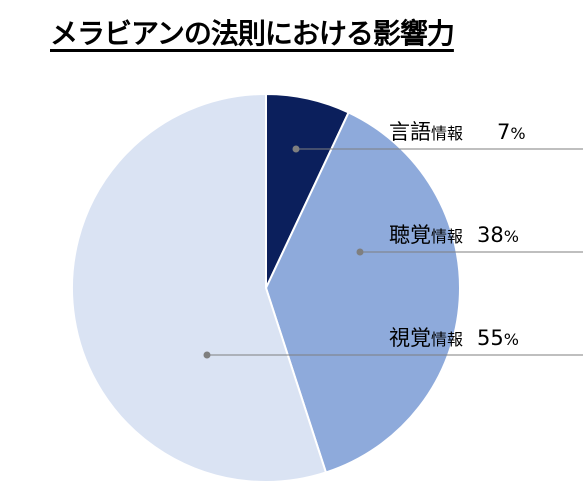  I want to click on slice-label-visual-sub: 情報, so click(447, 339).